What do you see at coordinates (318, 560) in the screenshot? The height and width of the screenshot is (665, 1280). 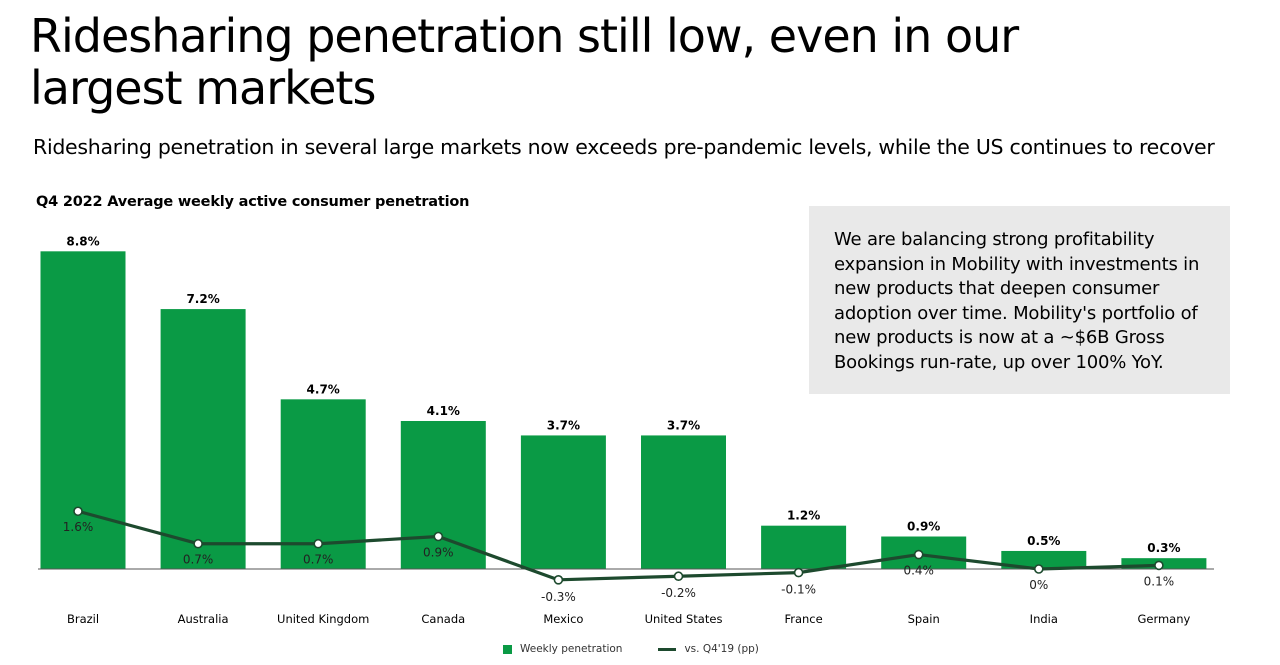 I see `line-value-label-2: 0.7%` at bounding box center [318, 560].